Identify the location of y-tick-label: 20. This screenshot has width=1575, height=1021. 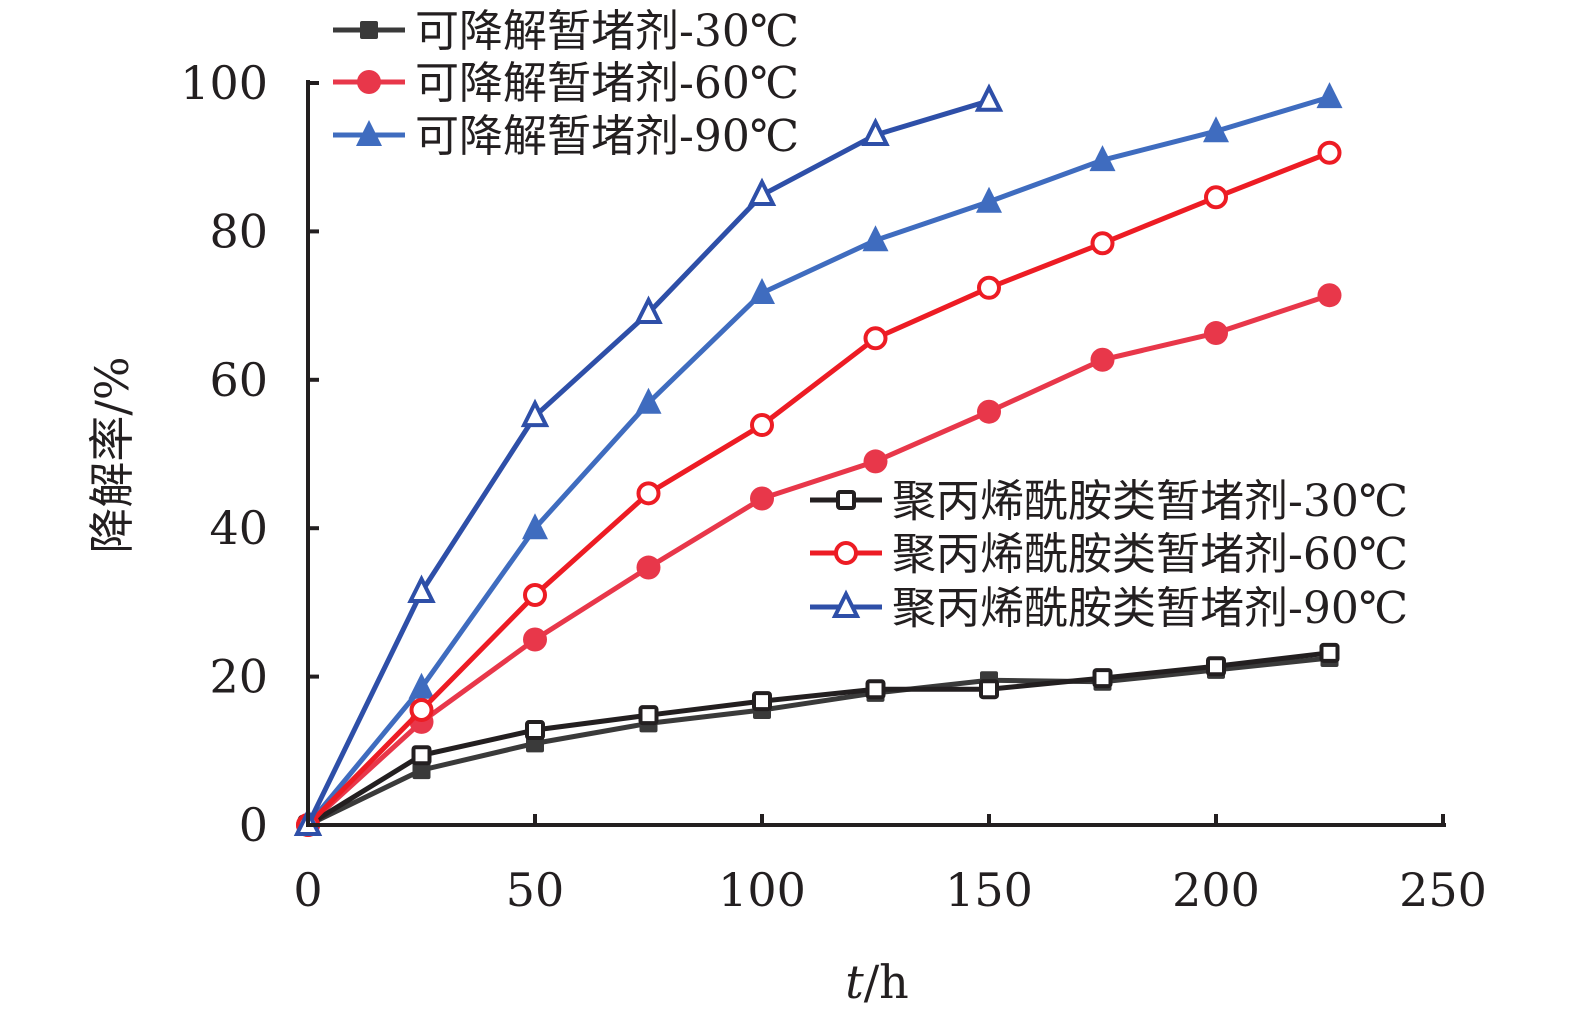
(238, 677).